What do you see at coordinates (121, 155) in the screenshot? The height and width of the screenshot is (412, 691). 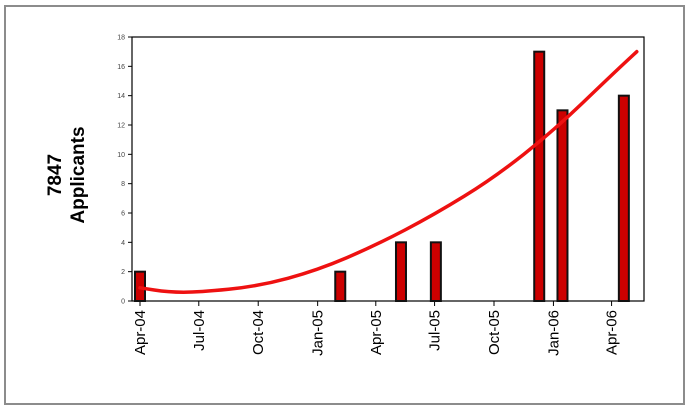 I see `y-tick-label: 10` at bounding box center [121, 155].